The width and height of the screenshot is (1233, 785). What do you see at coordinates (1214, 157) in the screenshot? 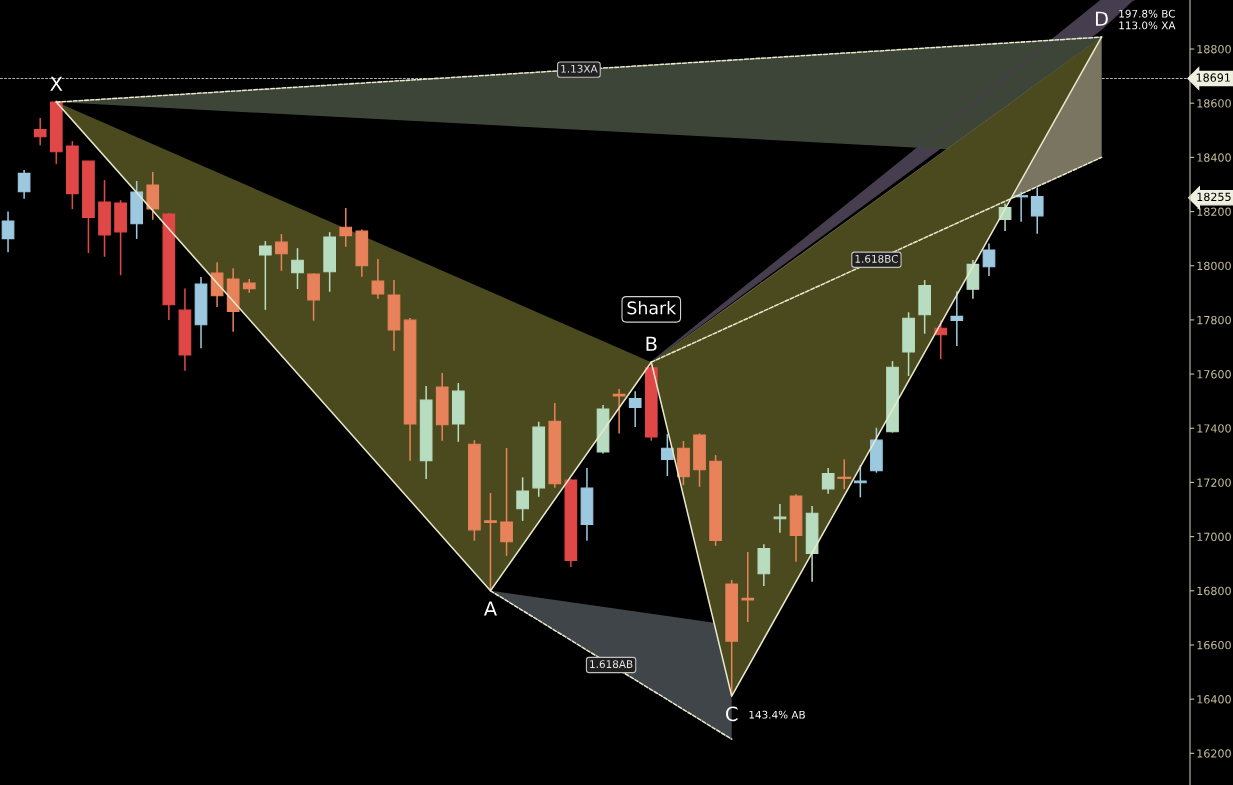
I see `y-tick-label: 18400` at bounding box center [1214, 157].